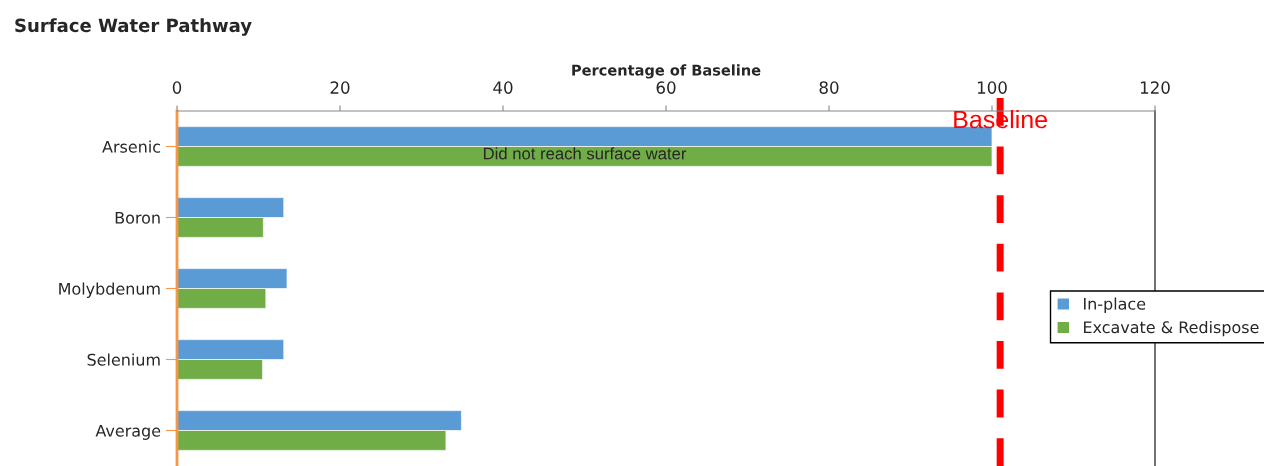 This screenshot has width=1264, height=466. Describe the element at coordinates (340, 87) in the screenshot. I see `x-tick-label: 20` at that location.